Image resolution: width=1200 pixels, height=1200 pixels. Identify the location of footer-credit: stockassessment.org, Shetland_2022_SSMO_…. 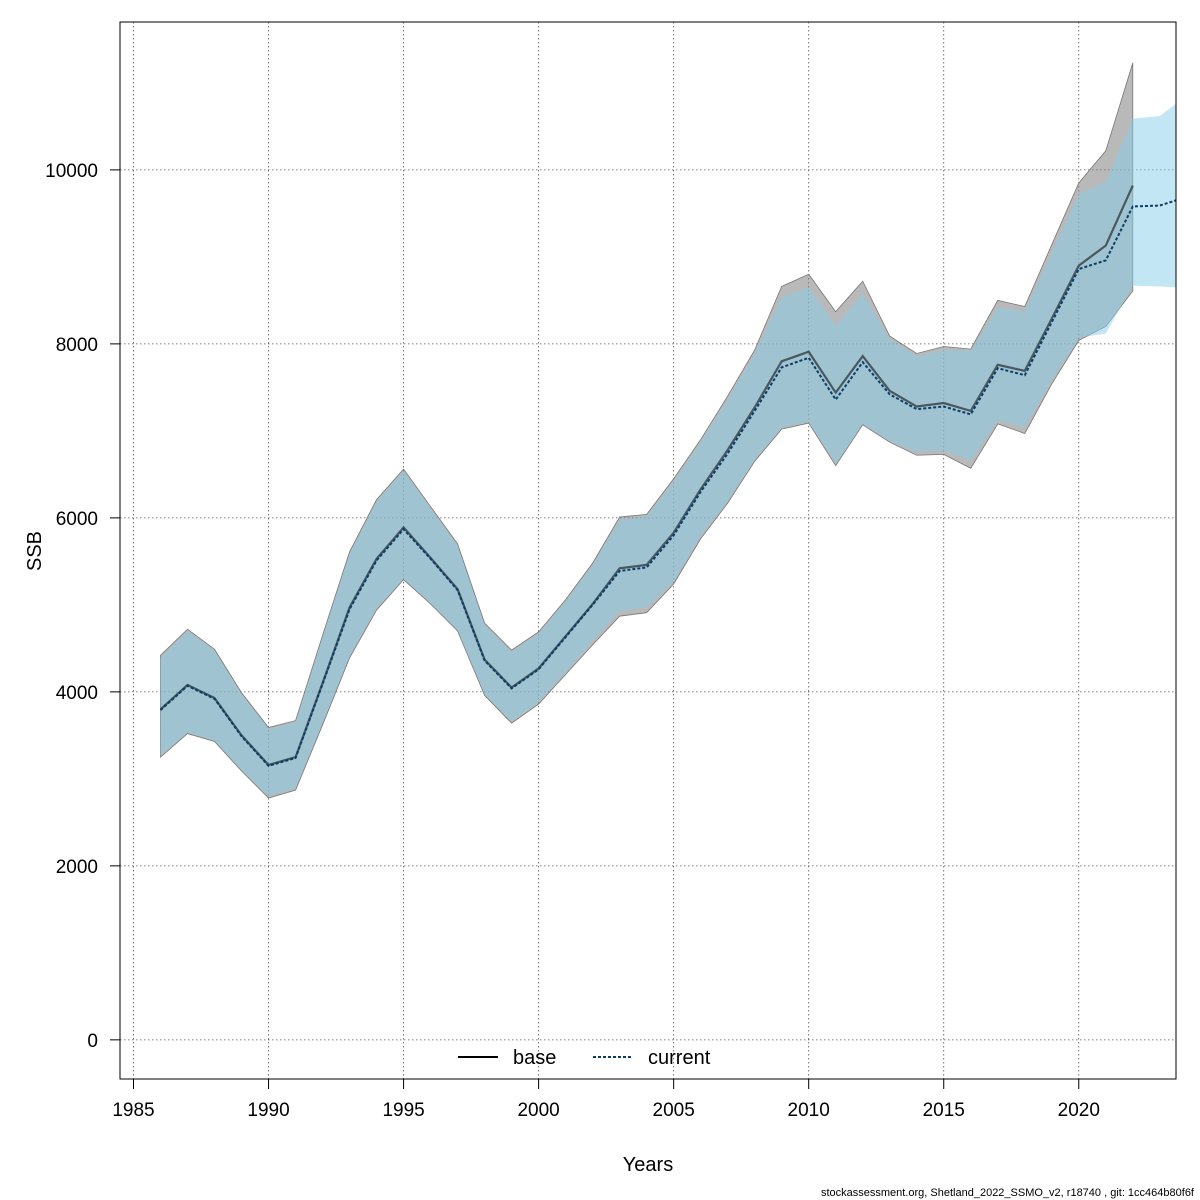
(1008, 1193).